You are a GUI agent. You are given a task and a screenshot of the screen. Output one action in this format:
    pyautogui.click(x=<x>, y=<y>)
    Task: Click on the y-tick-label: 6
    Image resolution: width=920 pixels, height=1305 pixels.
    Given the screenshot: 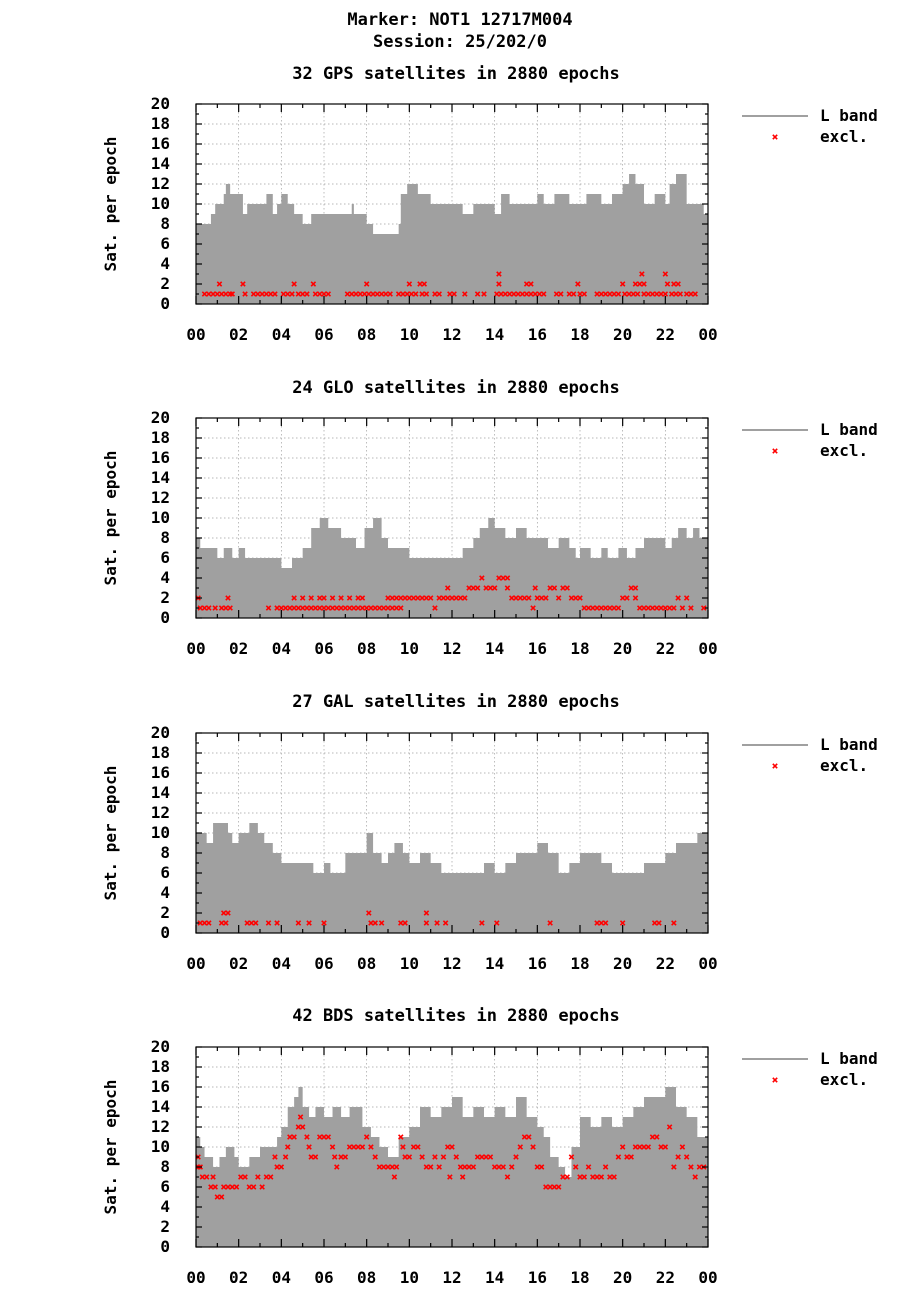 What is the action you would take?
    pyautogui.click(x=165, y=1186)
    